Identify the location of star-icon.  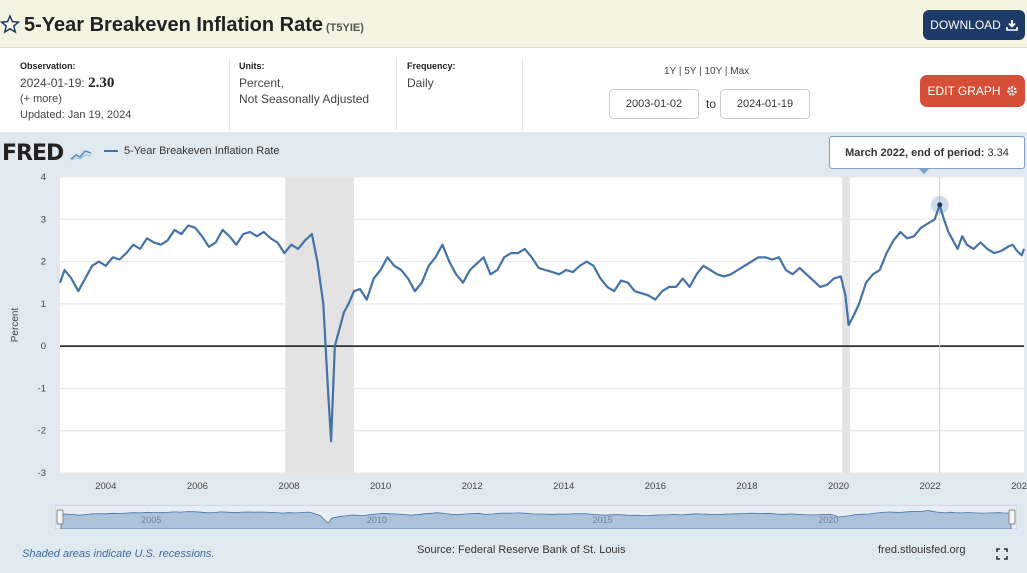
(10, 24).